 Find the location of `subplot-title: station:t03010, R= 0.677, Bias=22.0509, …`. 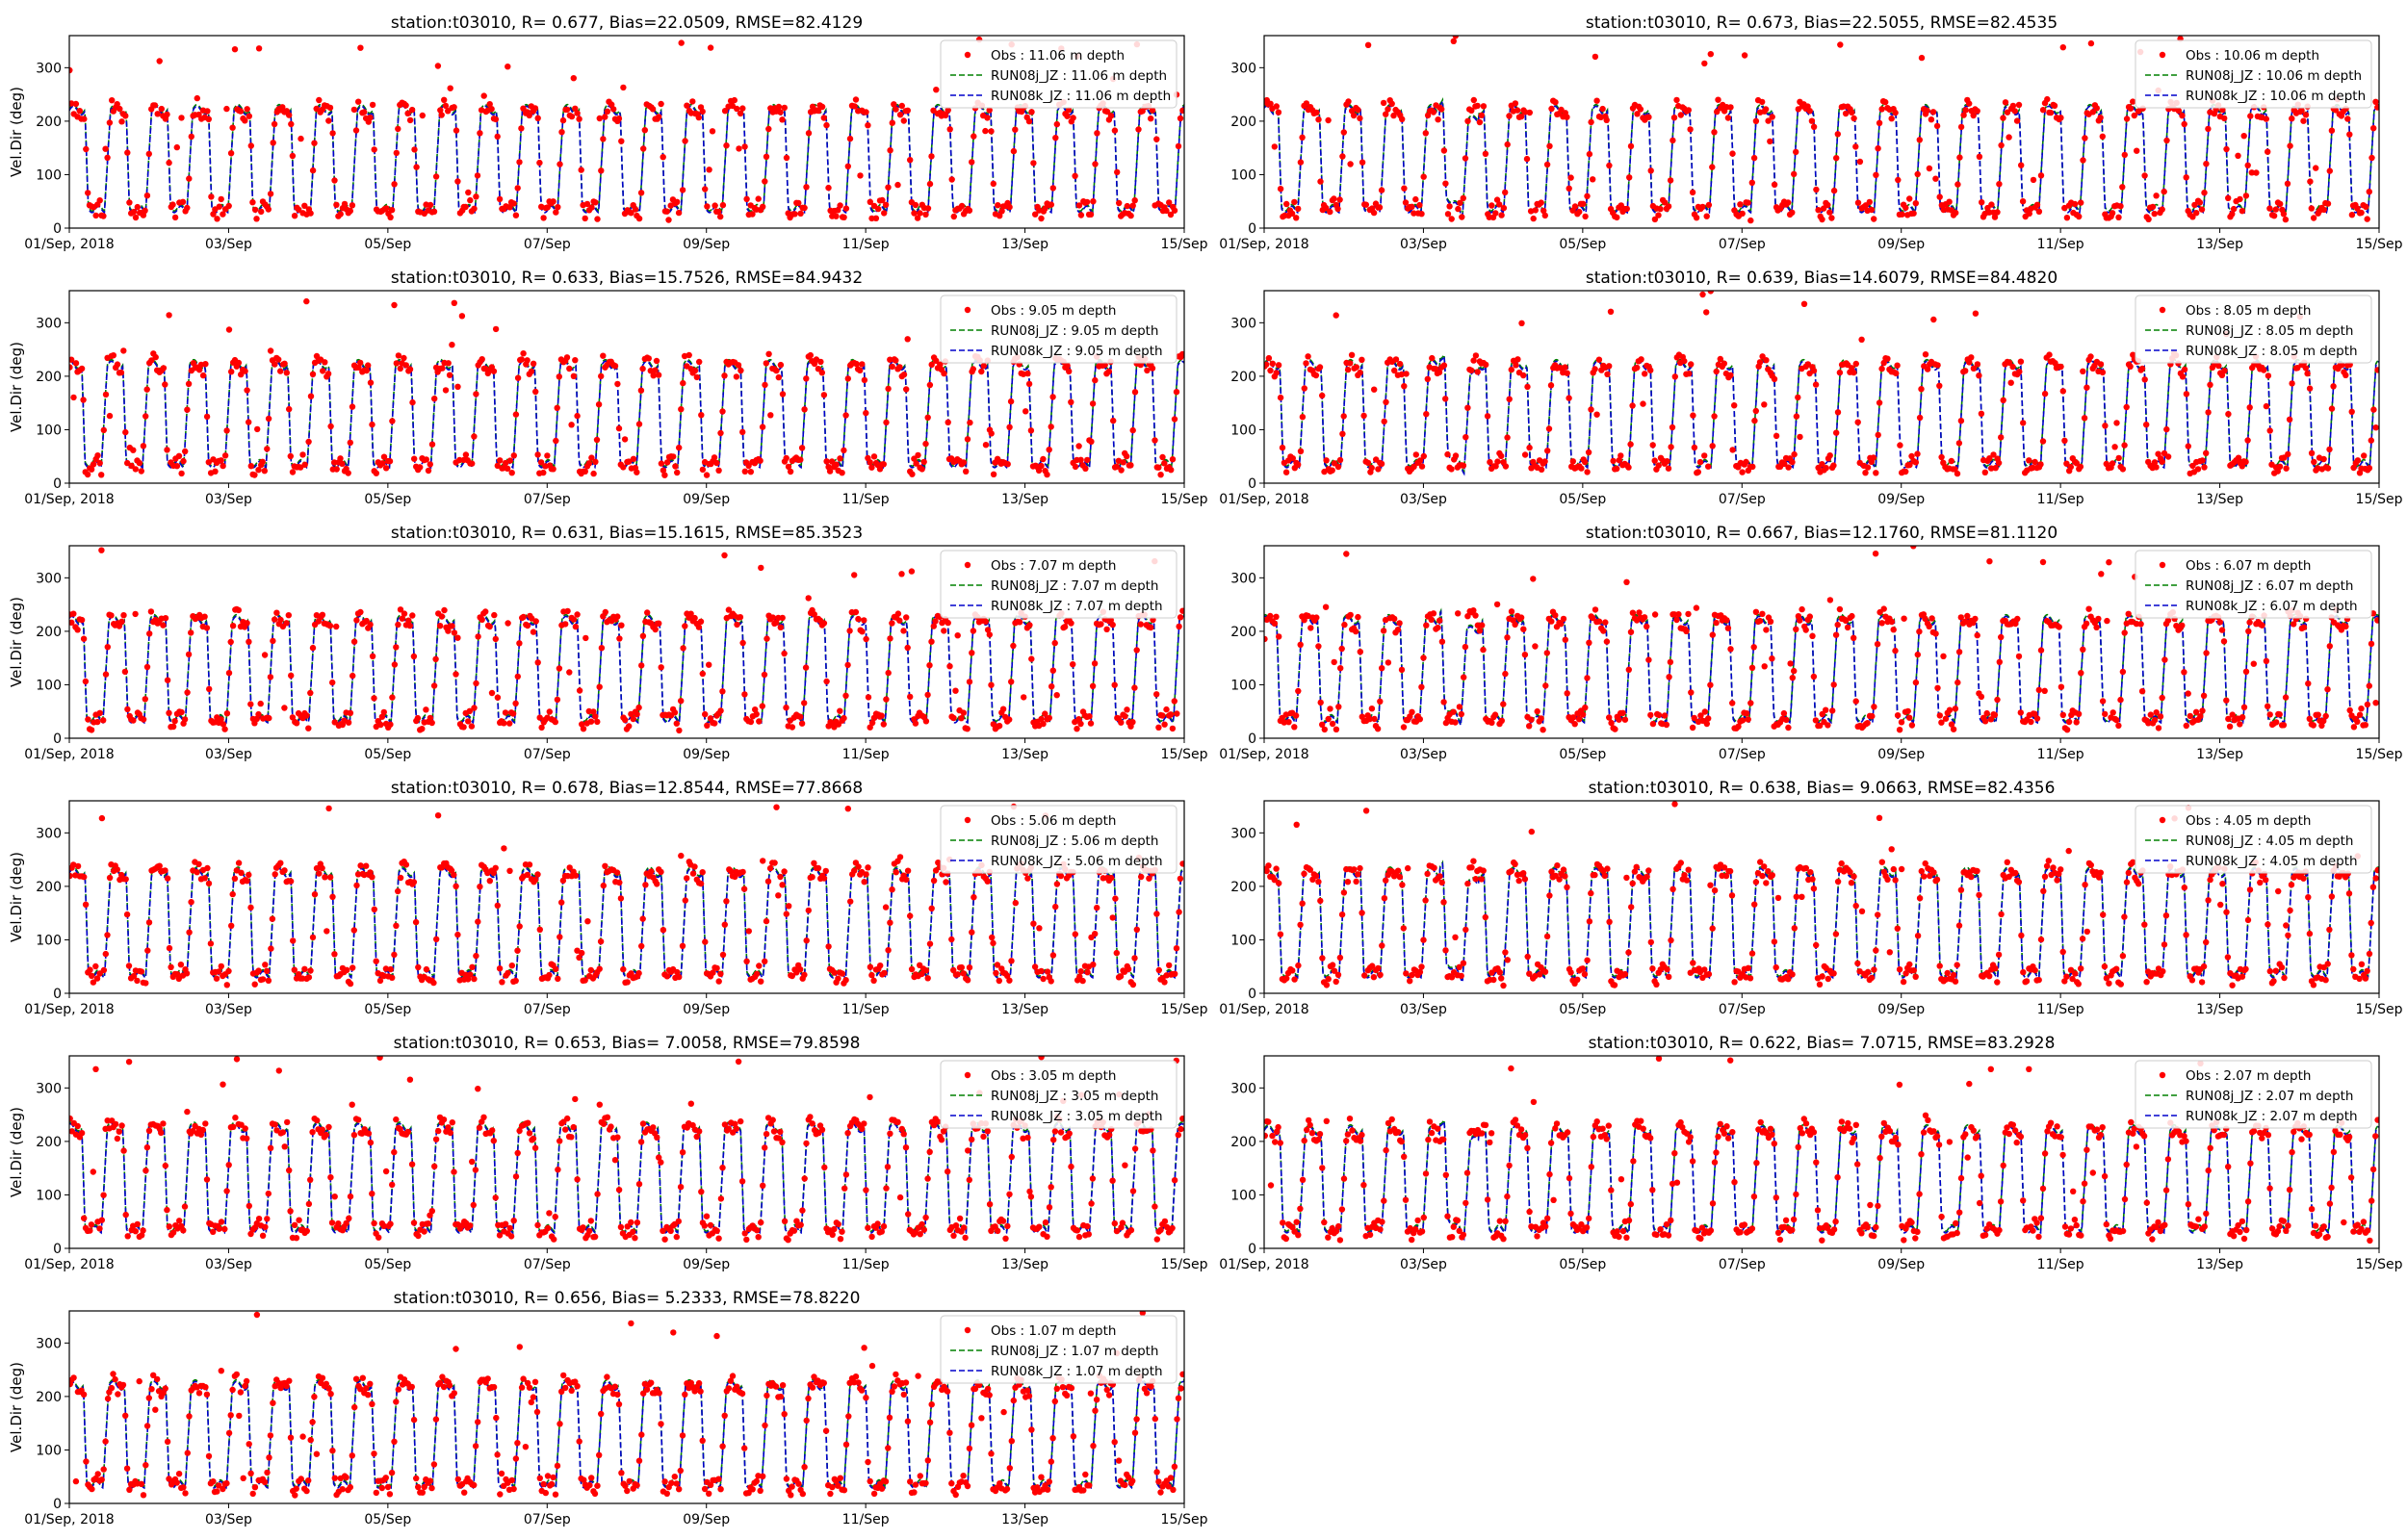

subplot-title: station:t03010, R= 0.677, Bias=22.0509, … is located at coordinates (627, 23).